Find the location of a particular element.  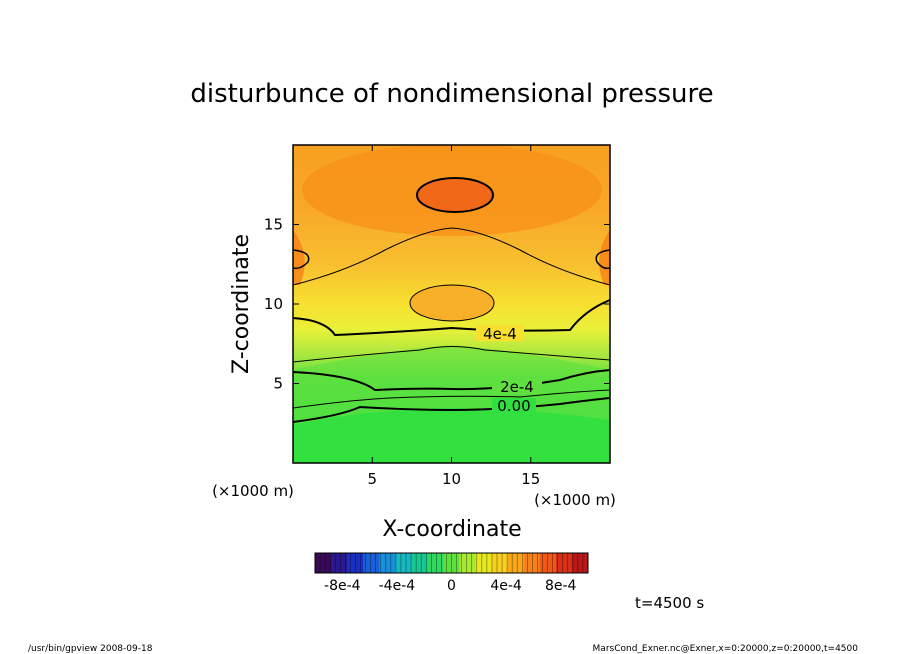

field-high-core is located at coordinates (455, 195).